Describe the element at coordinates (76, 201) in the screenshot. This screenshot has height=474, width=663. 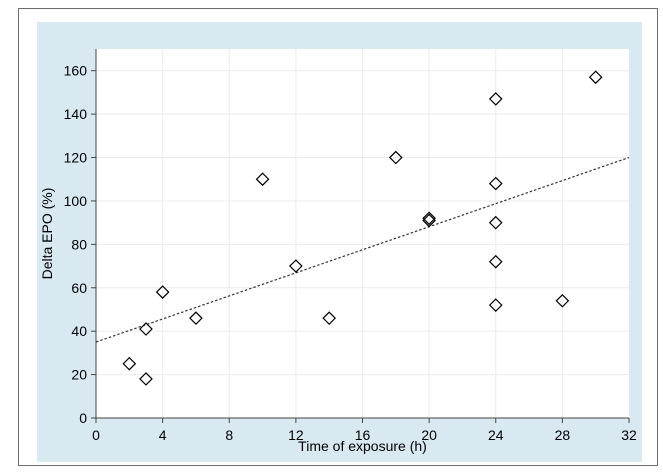
I see `y-tick-label: 100` at that location.